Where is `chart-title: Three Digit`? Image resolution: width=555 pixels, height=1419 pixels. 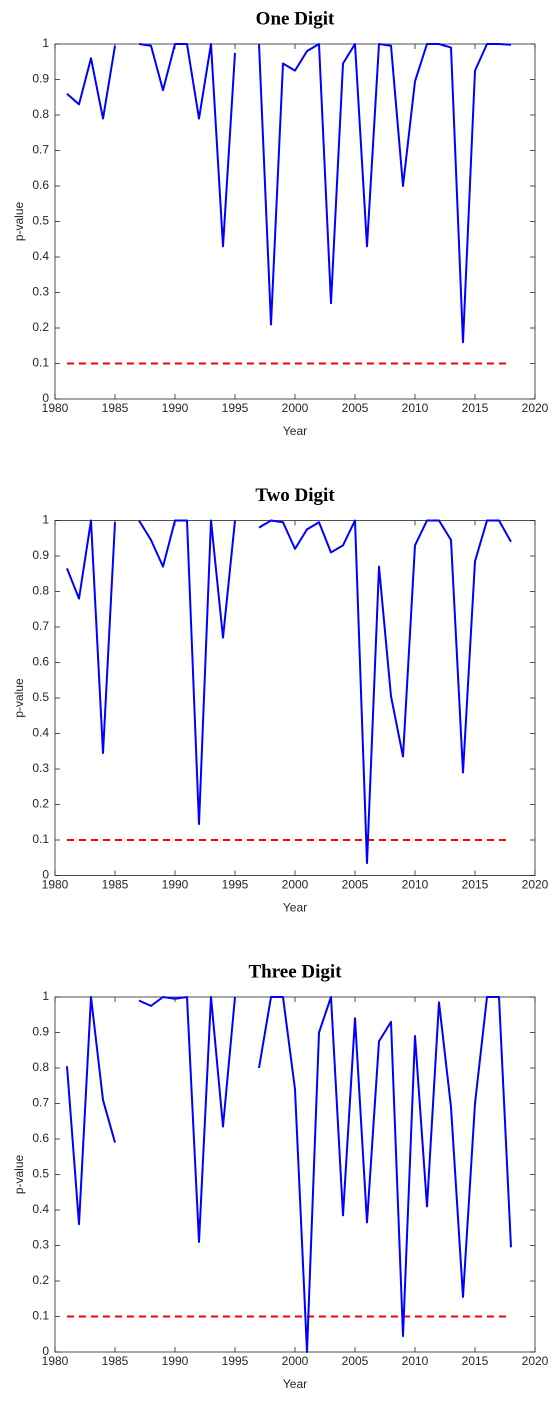 chart-title: Three Digit is located at coordinates (295, 971).